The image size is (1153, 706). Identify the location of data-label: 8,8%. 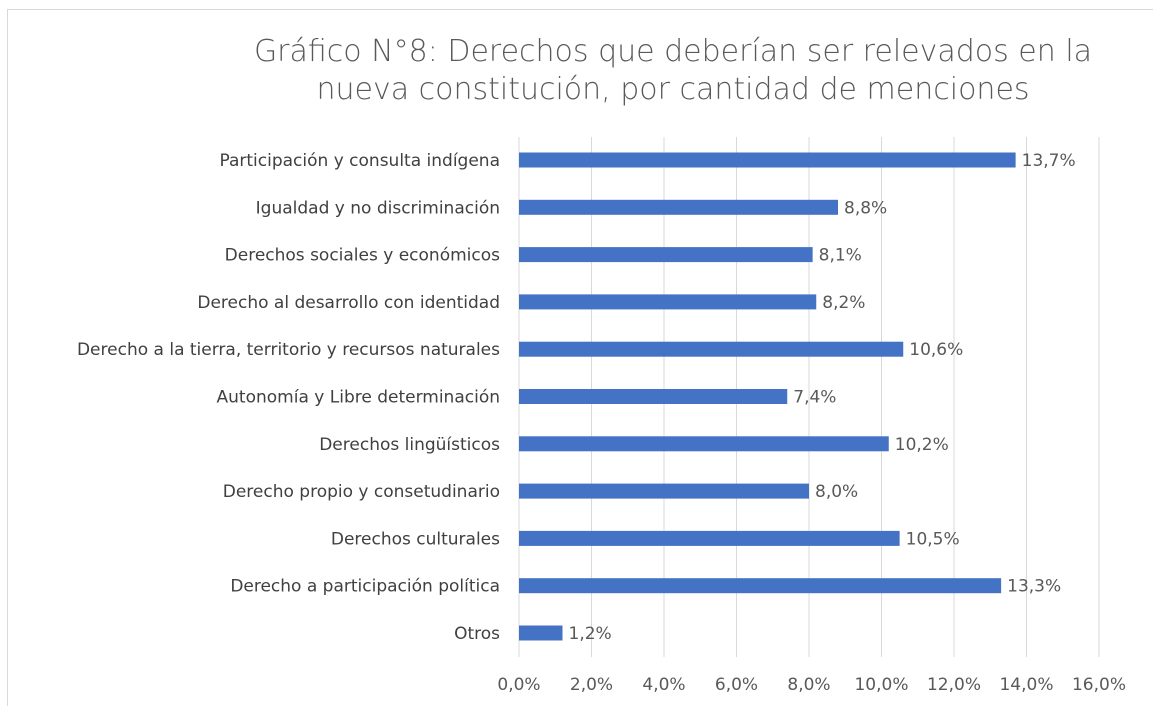
(865, 208).